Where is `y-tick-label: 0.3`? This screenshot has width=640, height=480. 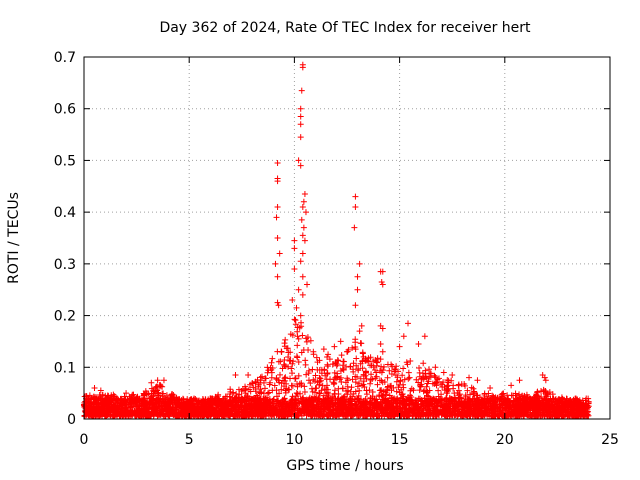
y-tick-label: 0.3 is located at coordinates (65, 265).